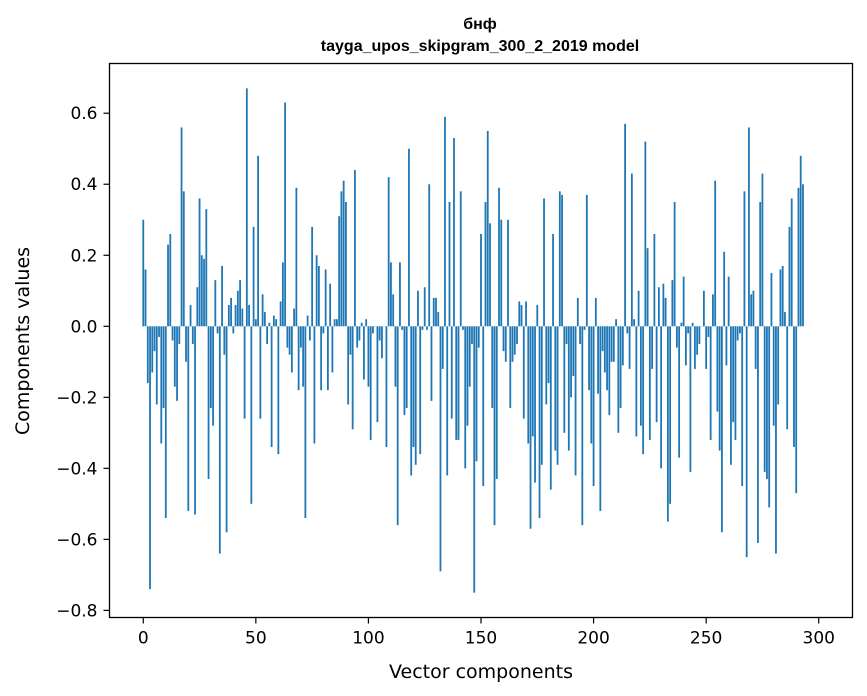 The height and width of the screenshot is (696, 867). What do you see at coordinates (481, 672) in the screenshot?
I see `x-axis-label: Vector components` at bounding box center [481, 672].